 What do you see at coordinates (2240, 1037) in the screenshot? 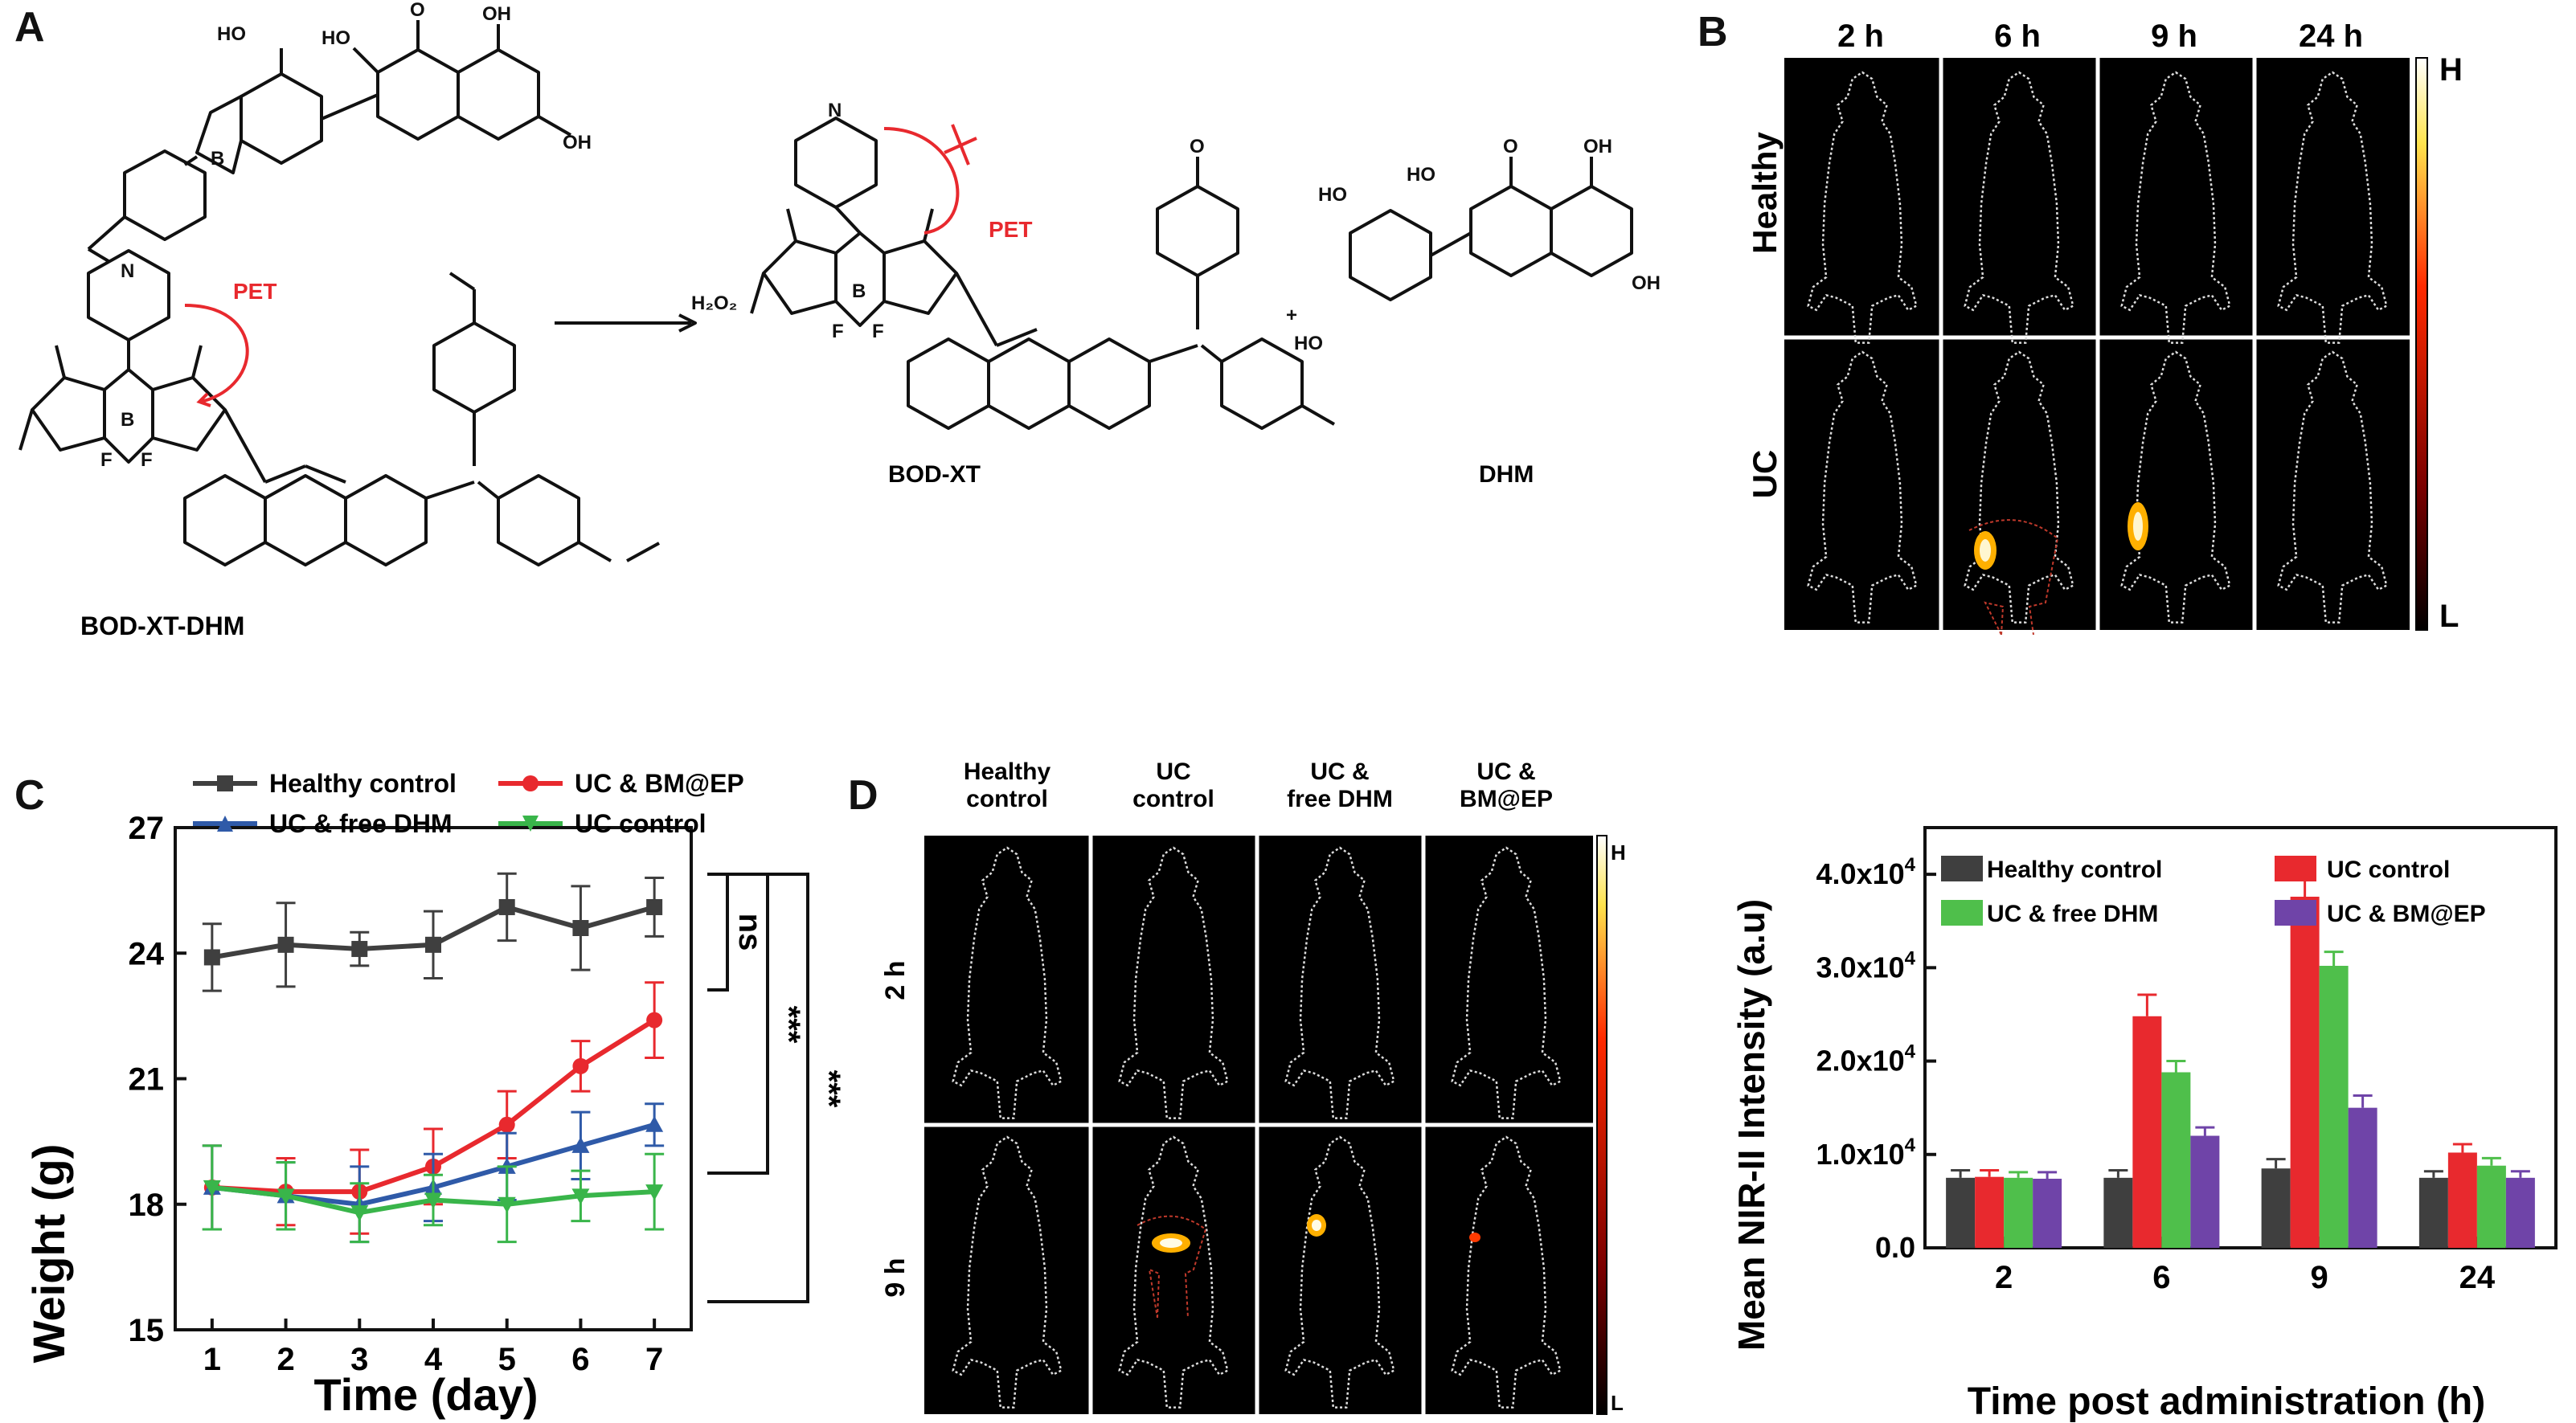
I see `plot-frame-e` at bounding box center [2240, 1037].